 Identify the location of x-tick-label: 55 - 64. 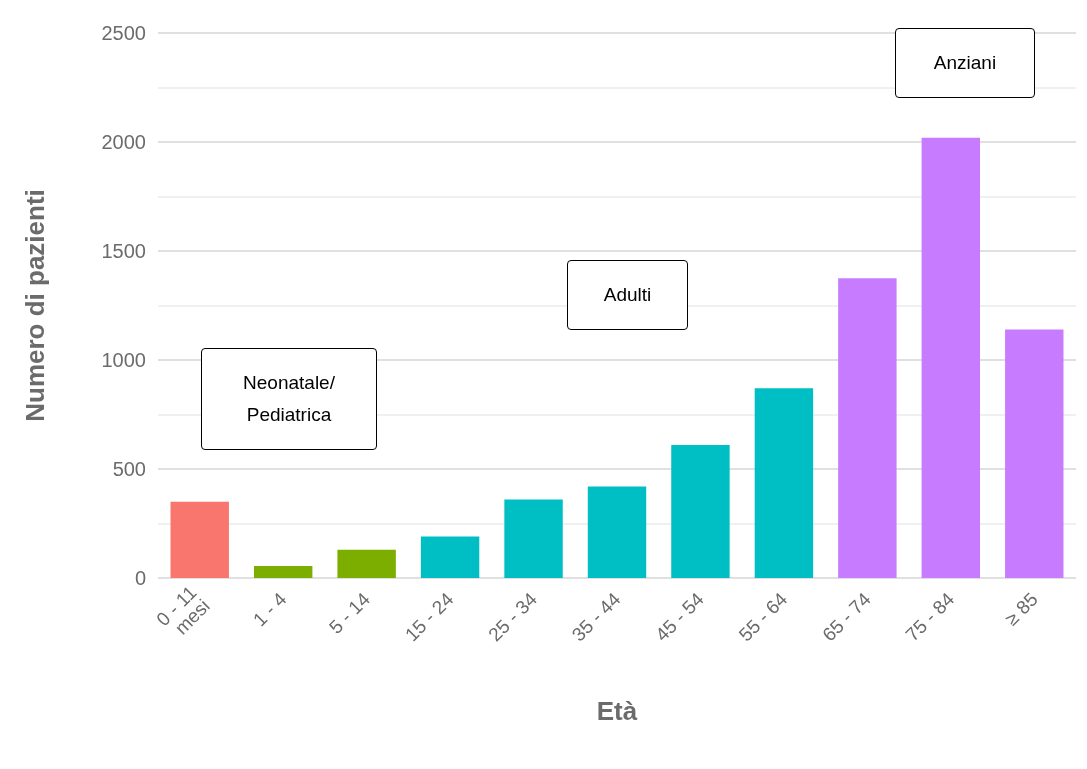
(763, 617).